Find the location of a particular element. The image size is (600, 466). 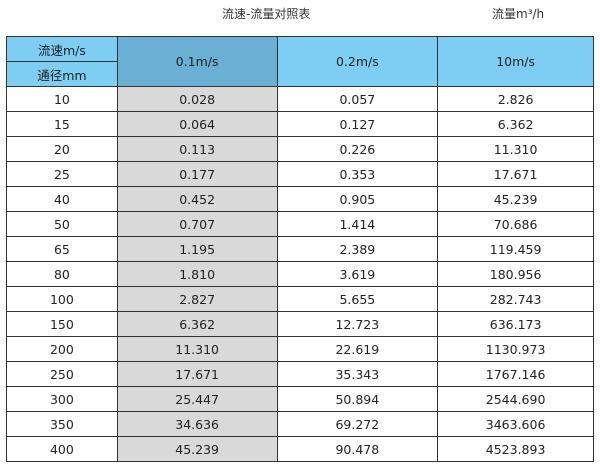

diameter-cell: 350 is located at coordinates (62, 424).